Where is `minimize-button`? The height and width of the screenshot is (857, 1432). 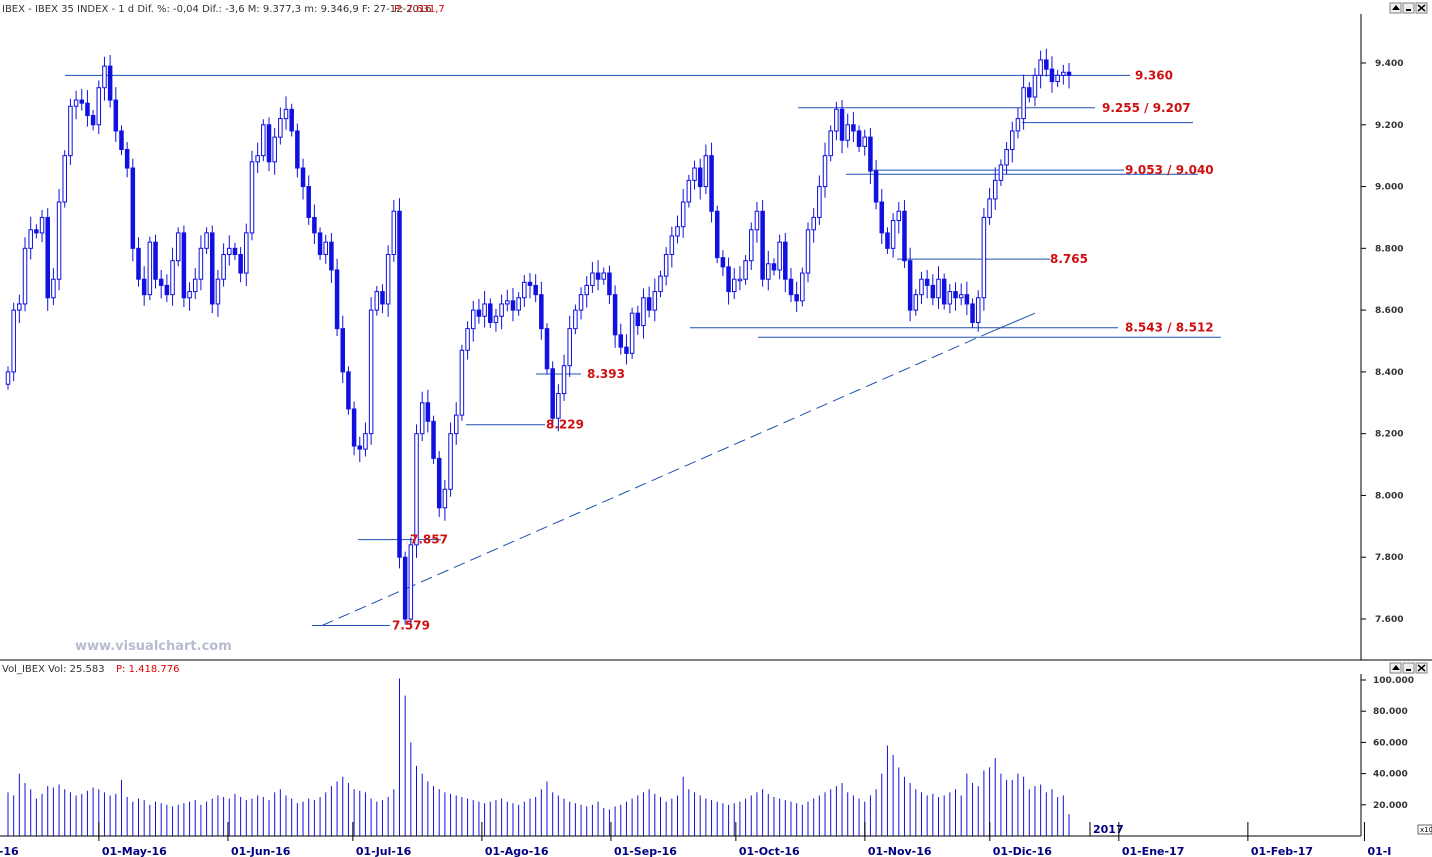
minimize-button is located at coordinates (1408, 8).